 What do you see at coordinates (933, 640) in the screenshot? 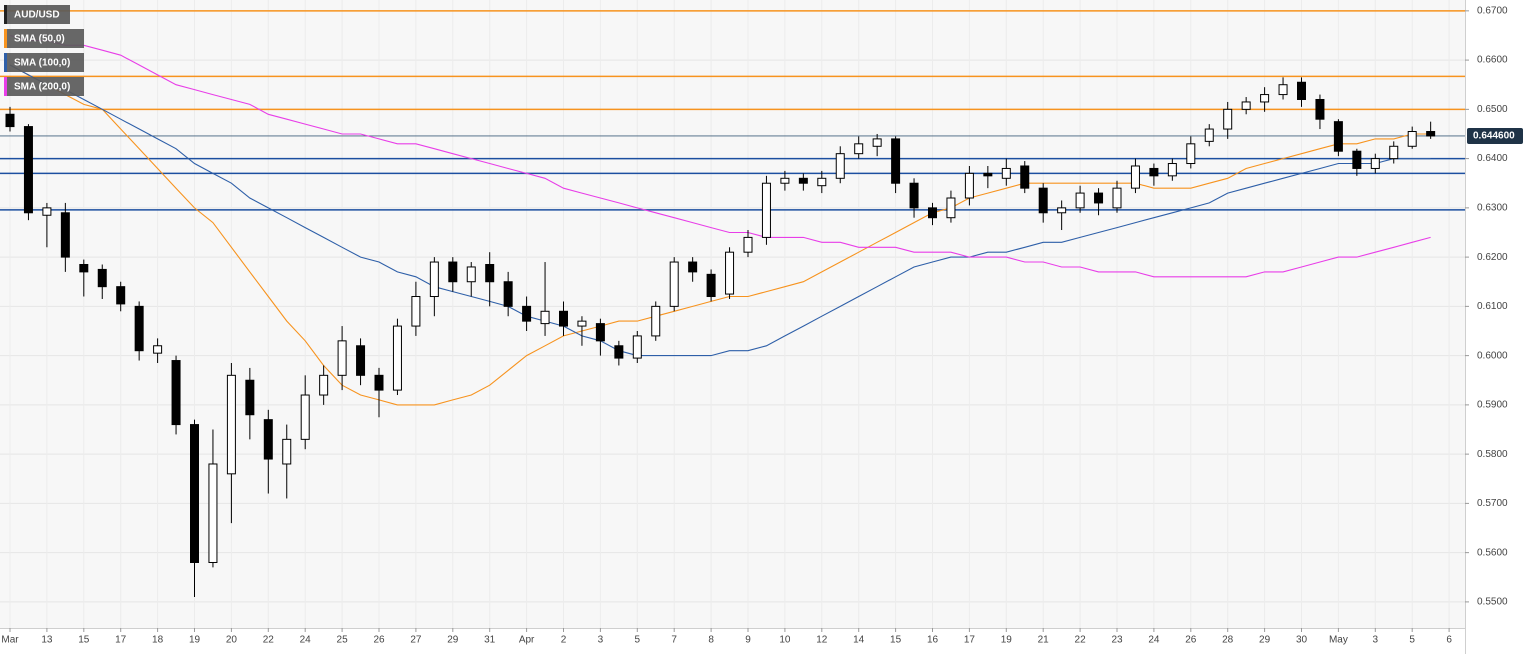
I see `x-tick-label: 16` at bounding box center [933, 640].